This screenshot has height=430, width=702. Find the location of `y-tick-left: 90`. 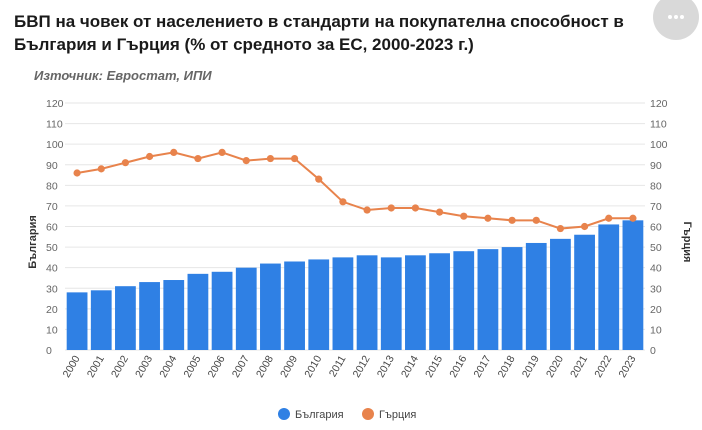

y-tick-left: 90 is located at coordinates (52, 166).